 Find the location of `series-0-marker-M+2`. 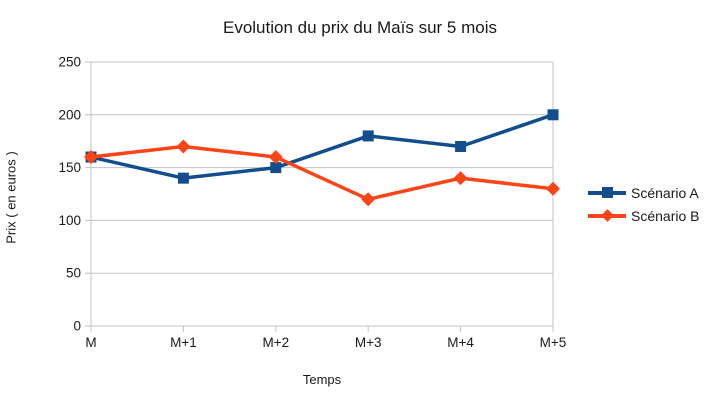

series-0-marker-M+2 is located at coordinates (276, 168).